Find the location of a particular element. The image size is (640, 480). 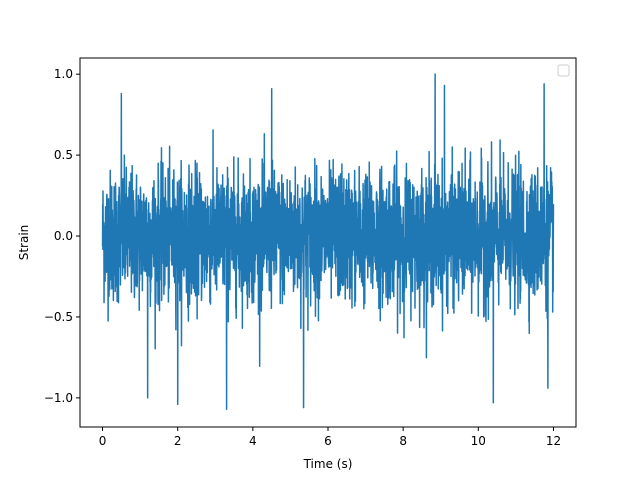

legend-box is located at coordinates (563, 70).